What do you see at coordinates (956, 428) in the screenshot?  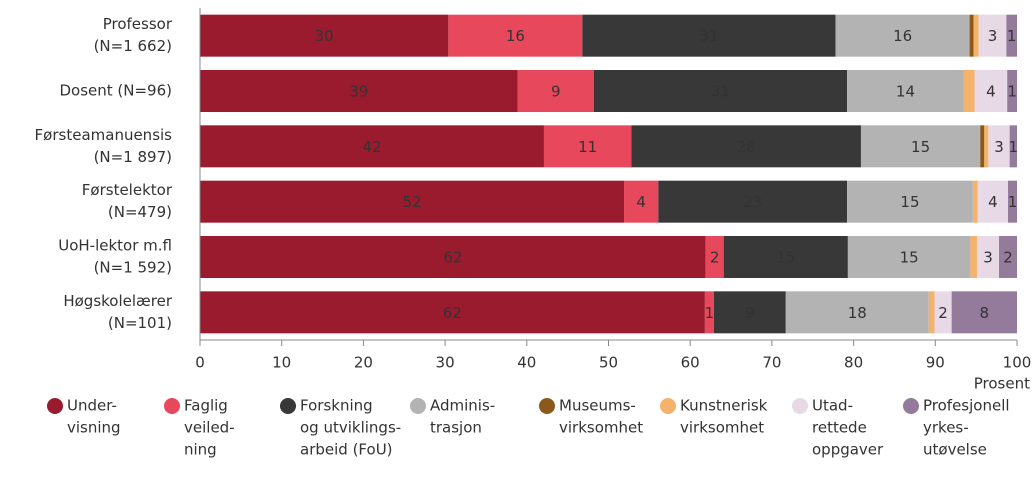 I see `legend-item: Profesjonell yrkes-utøvelse` at bounding box center [956, 428].